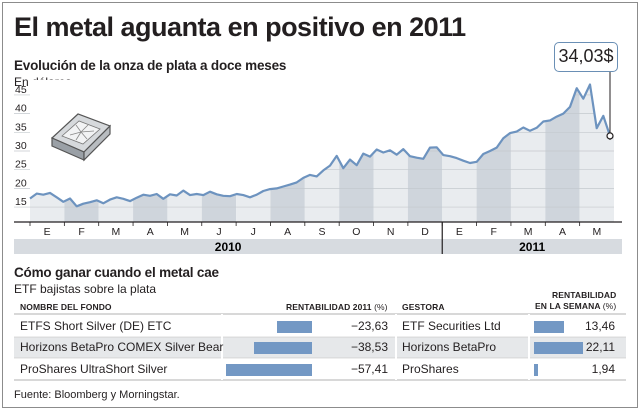  What do you see at coordinates (568, 306) in the screenshot?
I see `col-header-return-week-label: EN LA SEMANA` at bounding box center [568, 306].